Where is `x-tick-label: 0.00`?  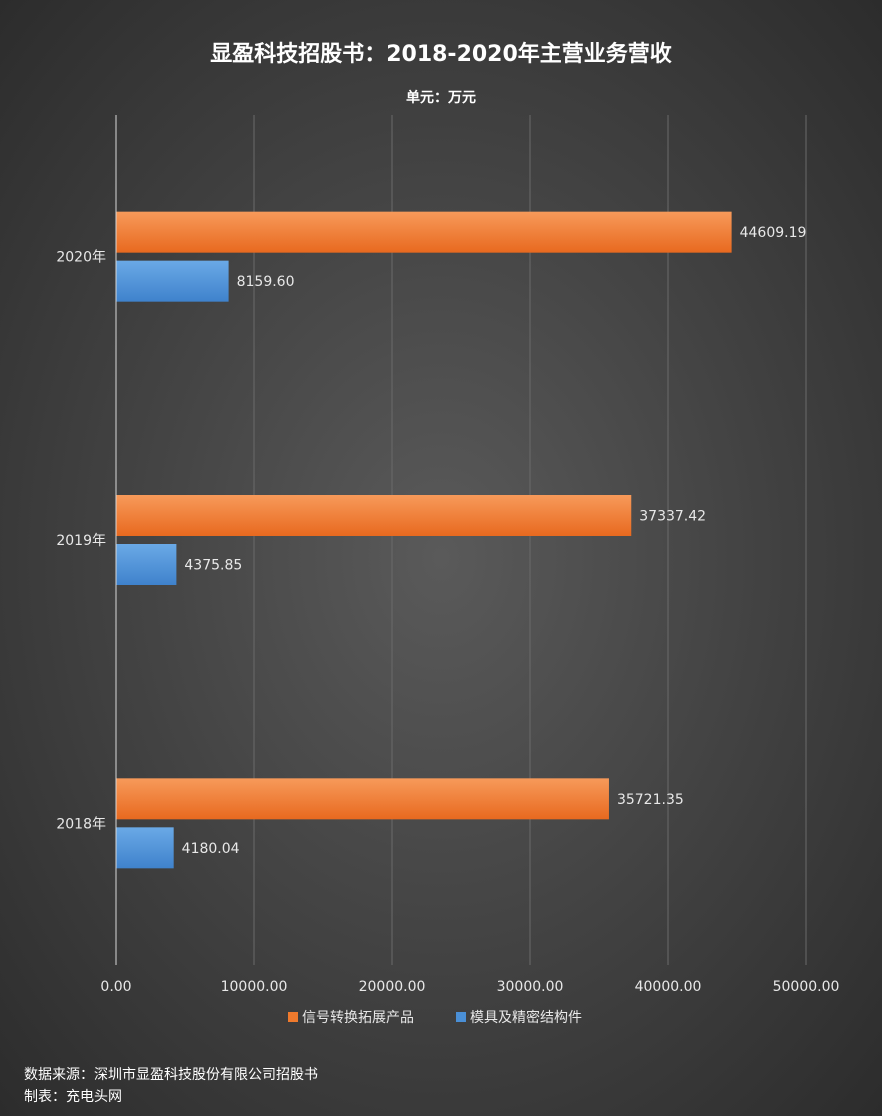 x-tick-label: 0.00 is located at coordinates (115, 987).